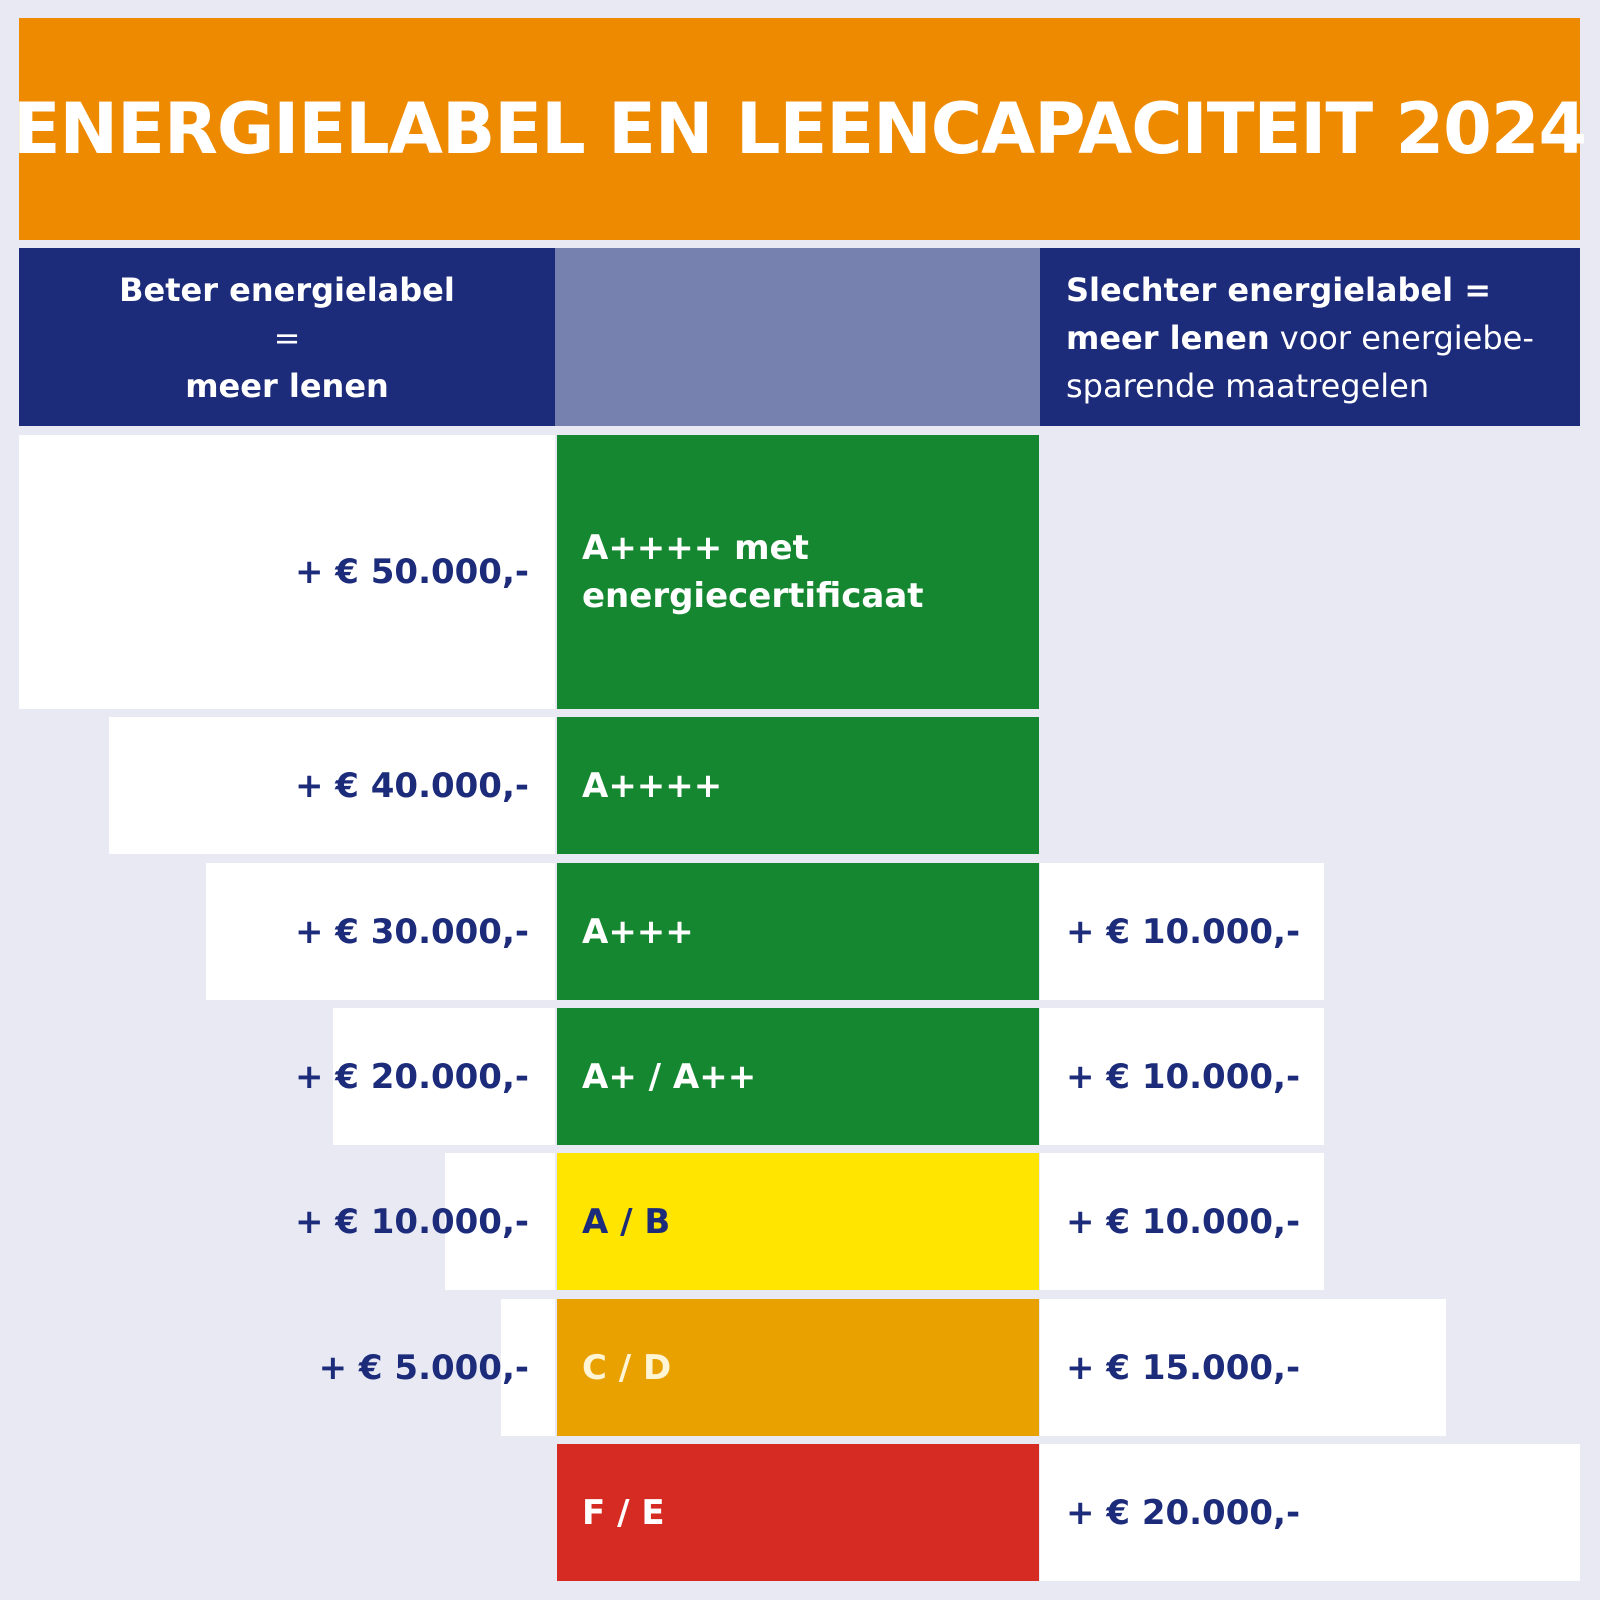 The image size is (1600, 1600). I want to click on left-amount-row-3: + € 20.000,-, so click(411, 1076).